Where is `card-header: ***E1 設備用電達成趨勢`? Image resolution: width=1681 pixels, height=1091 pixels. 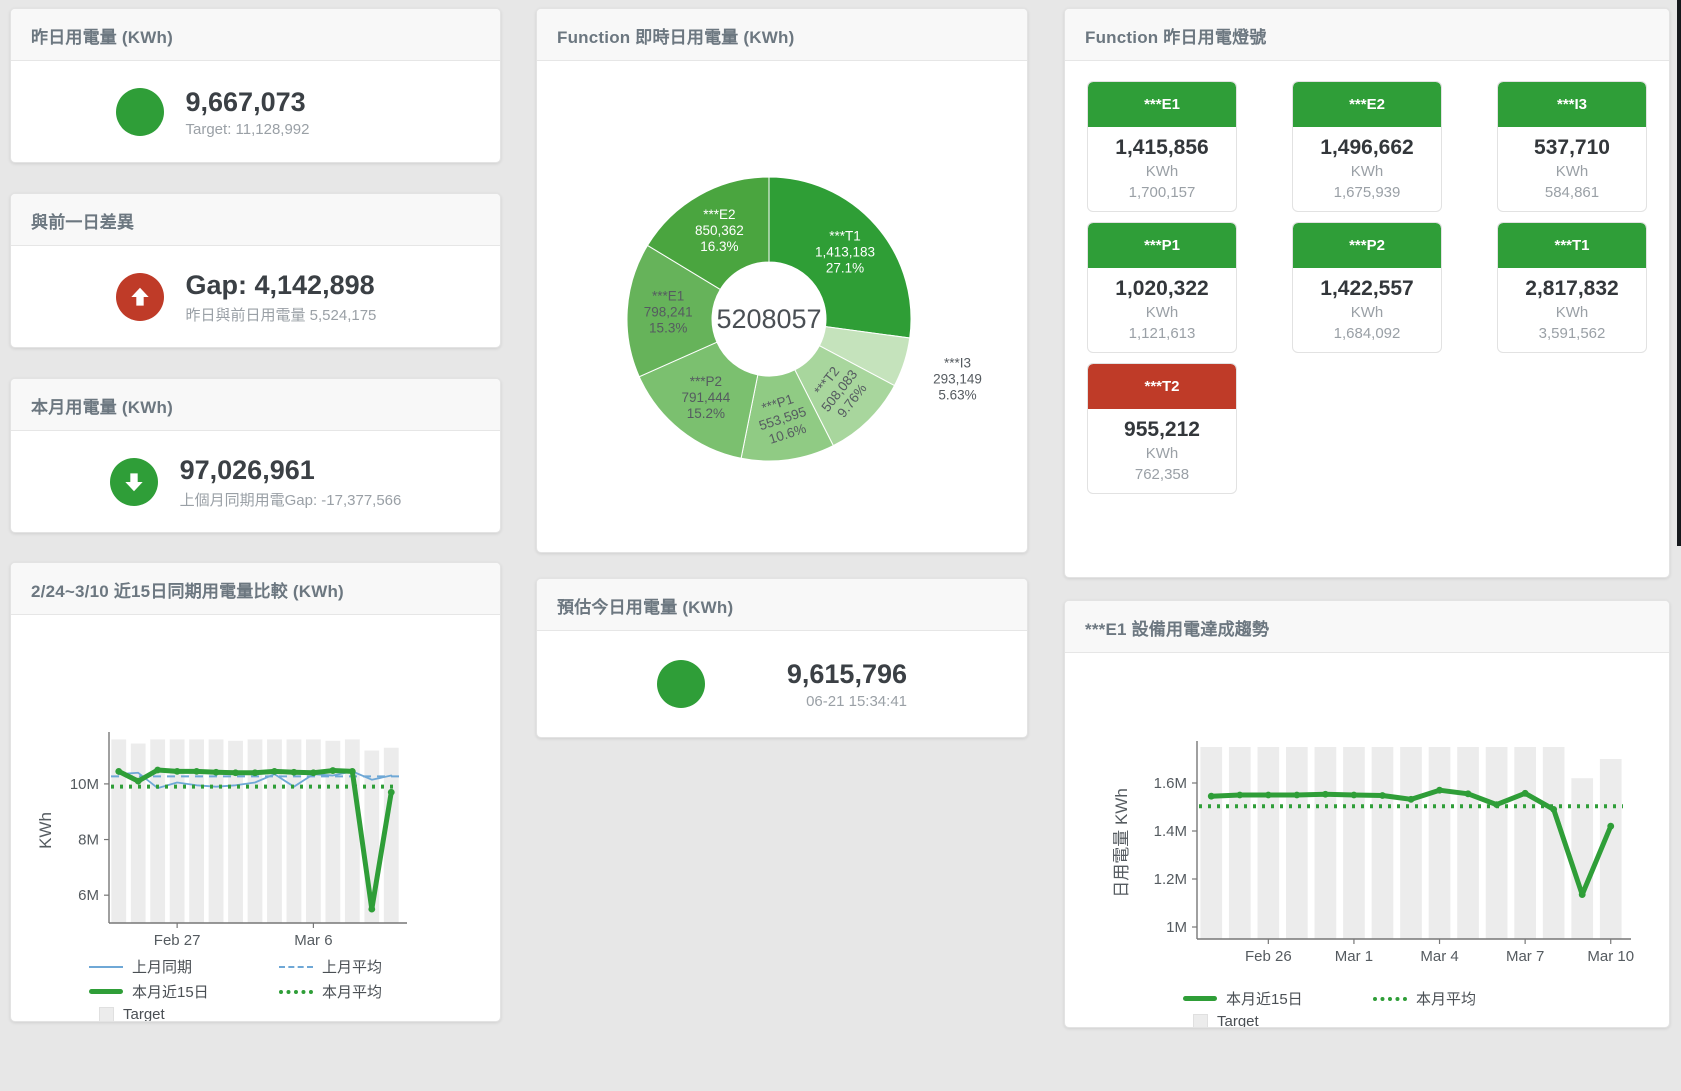 card-header: ***E1 設備用電達成趨勢 is located at coordinates (1367, 627).